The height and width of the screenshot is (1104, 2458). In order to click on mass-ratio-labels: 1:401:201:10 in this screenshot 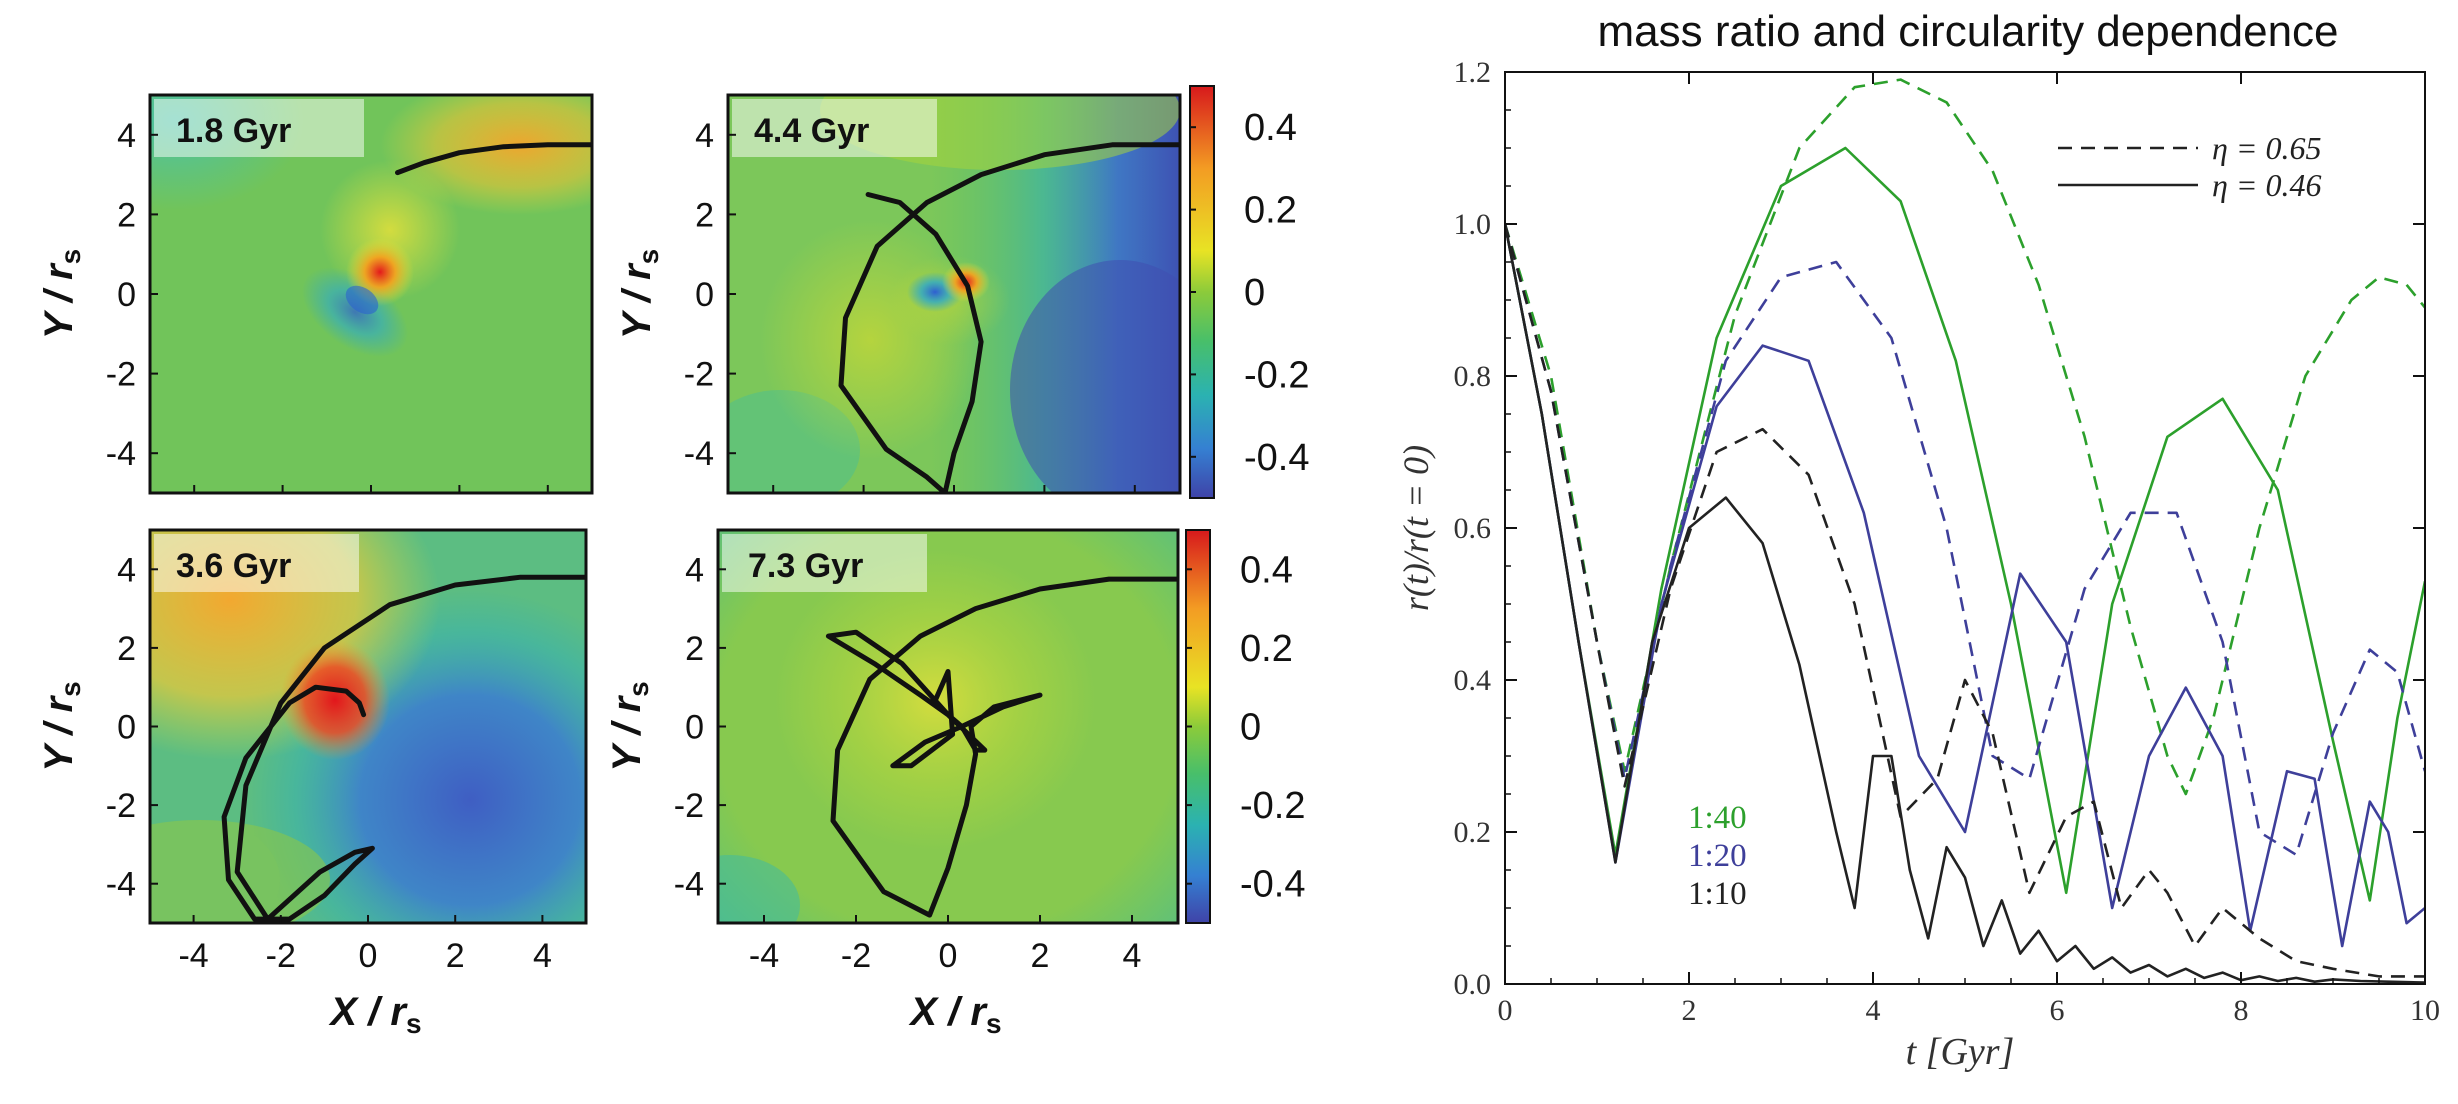, I will do `click(1717, 856)`.